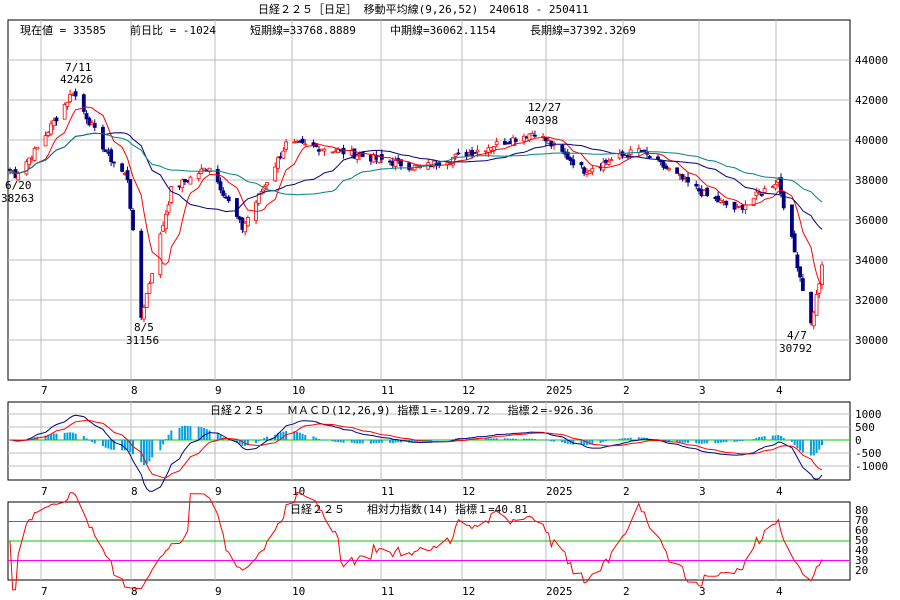 The width and height of the screenshot is (900, 600). What do you see at coordinates (218, 591) in the screenshot?
I see `month-label: 9` at bounding box center [218, 591].